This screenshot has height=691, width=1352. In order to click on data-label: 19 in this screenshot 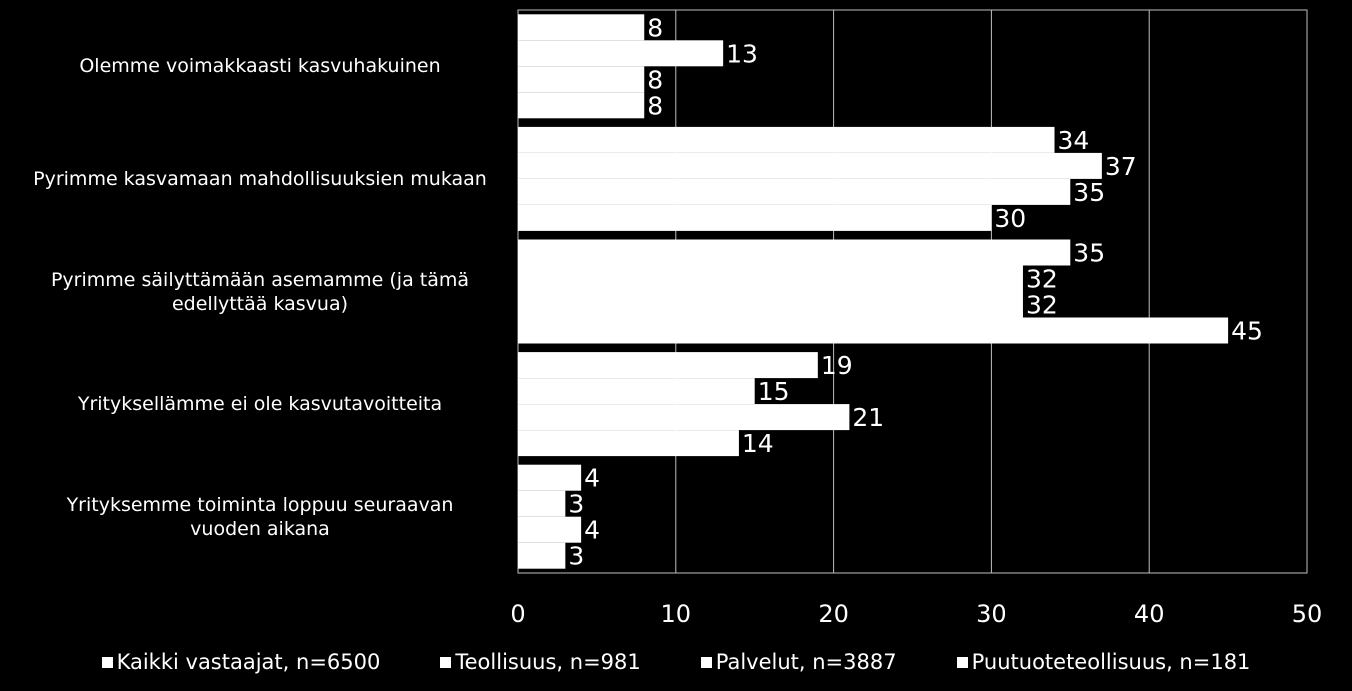, I will do `click(837, 365)`.